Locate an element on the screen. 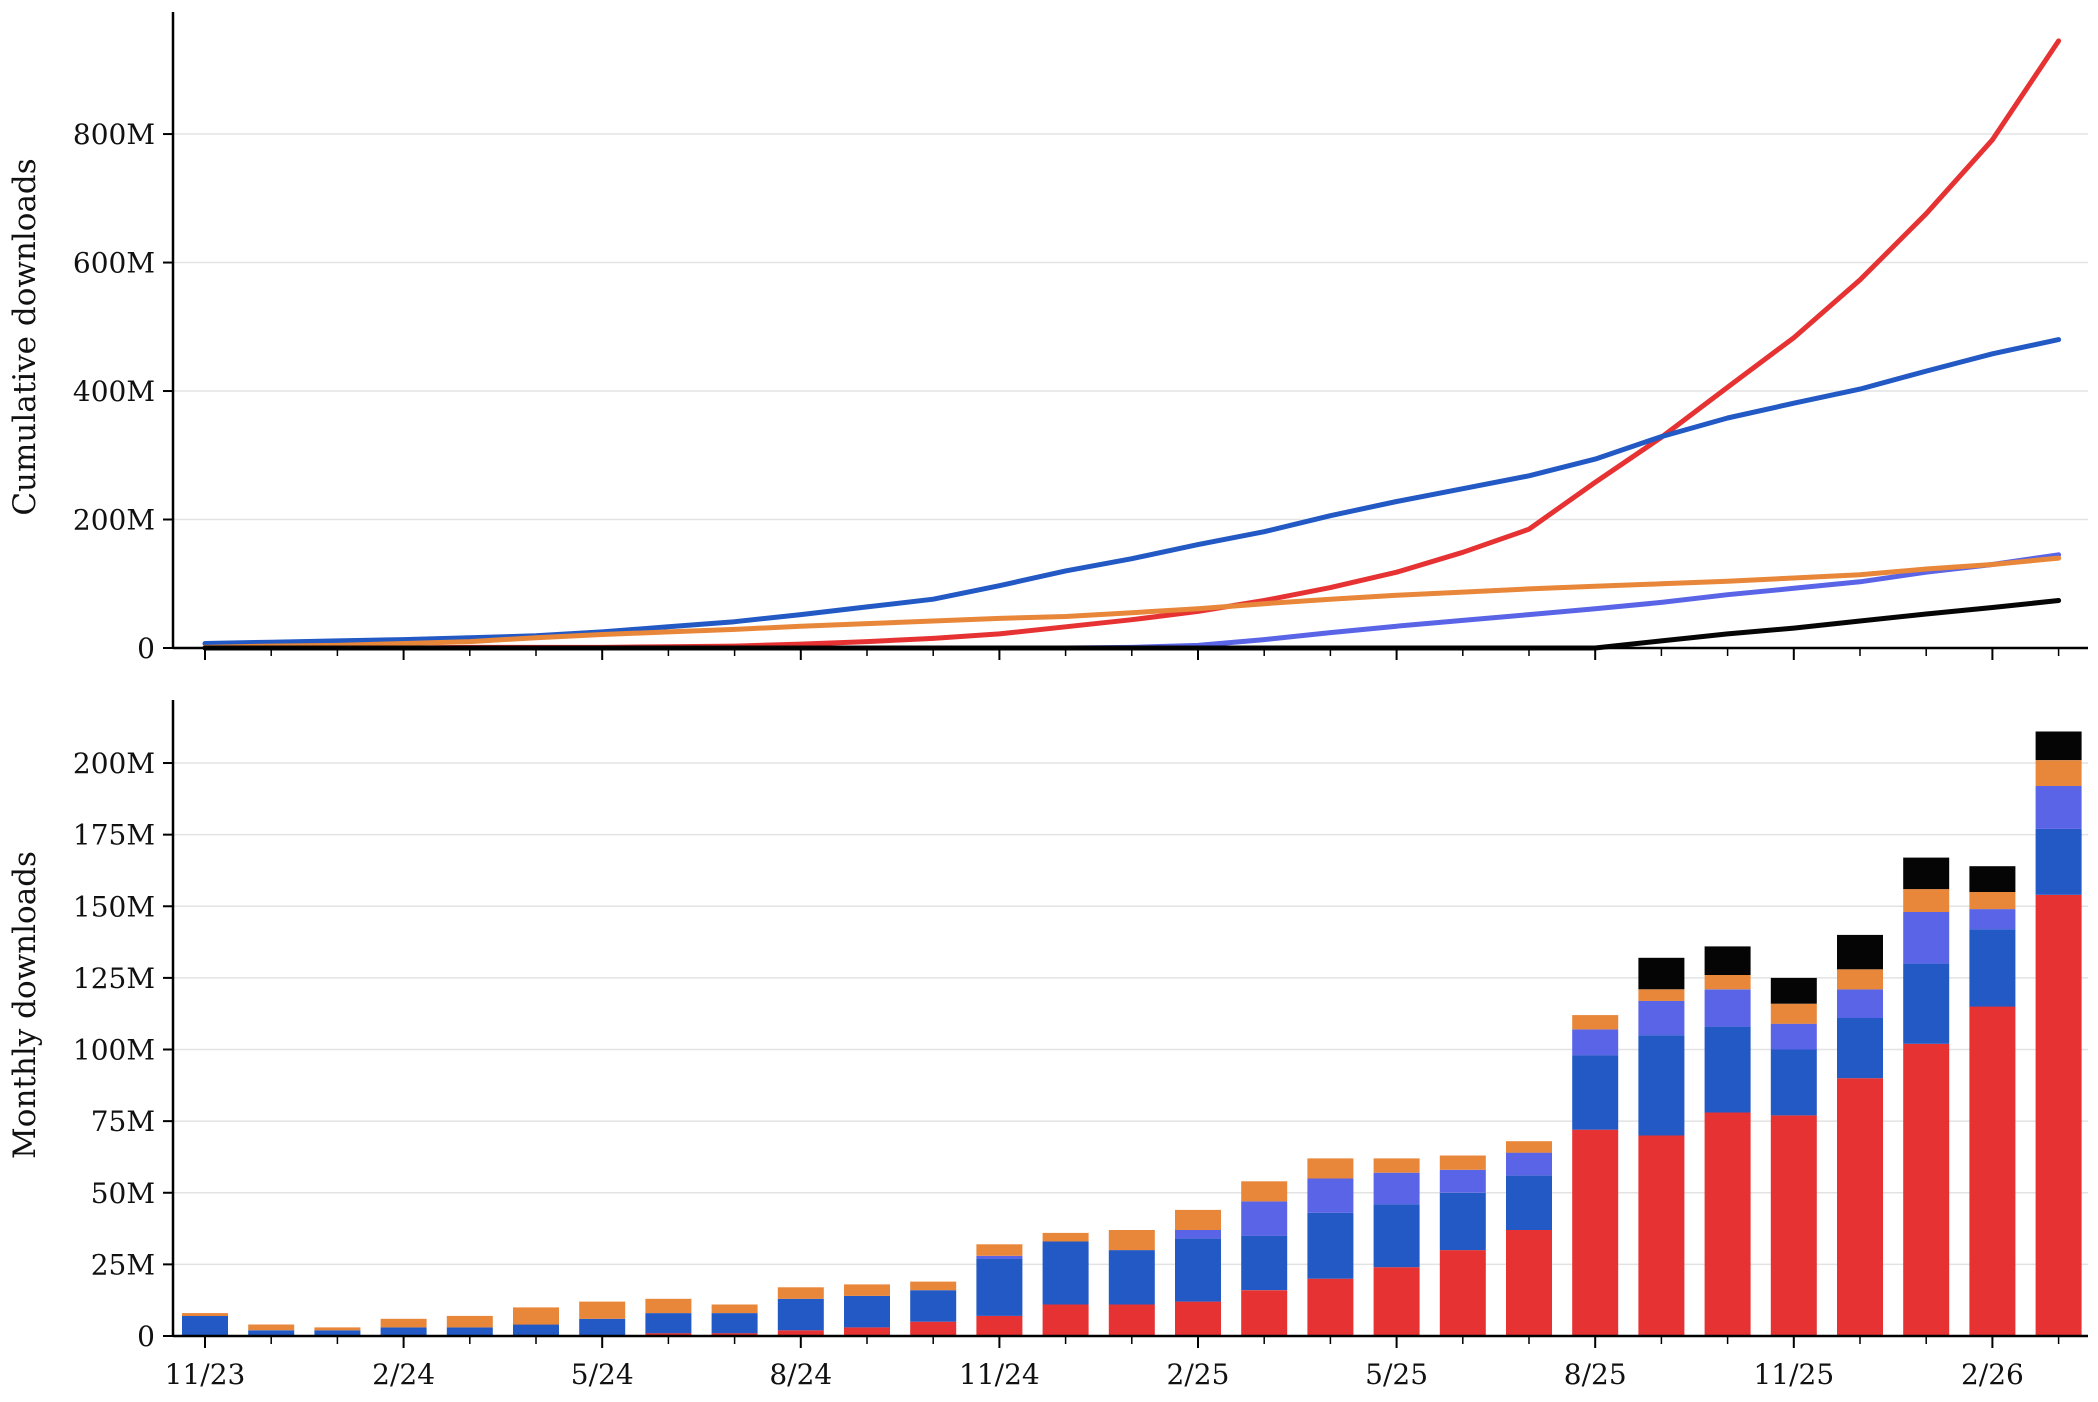 The width and height of the screenshot is (2098, 1402). x-tick-label: 2/26 is located at coordinates (1992, 1374).